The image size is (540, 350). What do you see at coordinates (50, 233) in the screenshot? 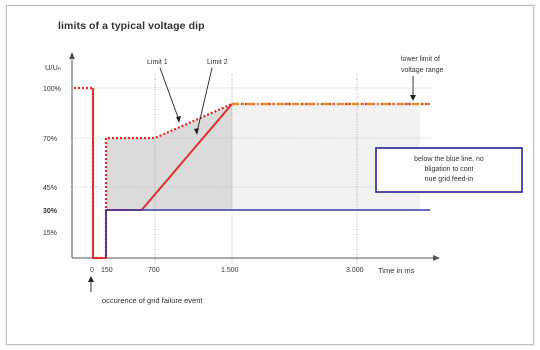
I see `y-tick-label: 15%` at bounding box center [50, 233].